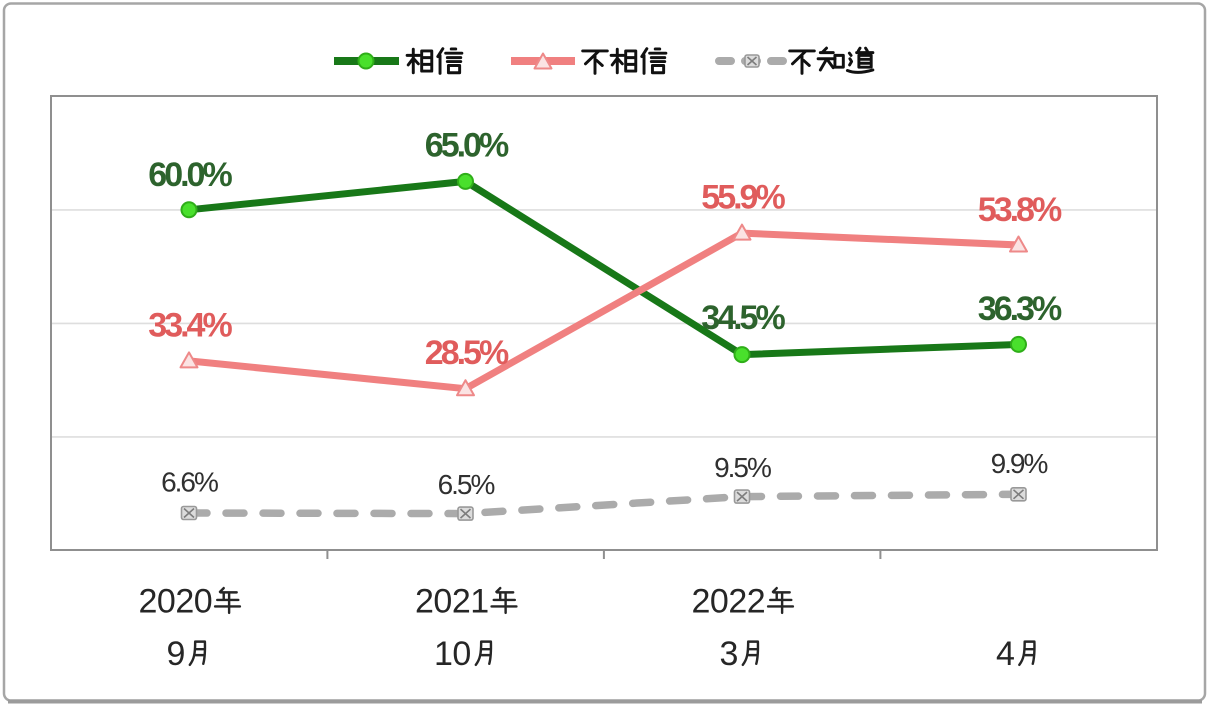 This screenshot has width=1210, height=708. Describe the element at coordinates (190, 325) in the screenshot. I see `svg-text: 33.4%` at that location.